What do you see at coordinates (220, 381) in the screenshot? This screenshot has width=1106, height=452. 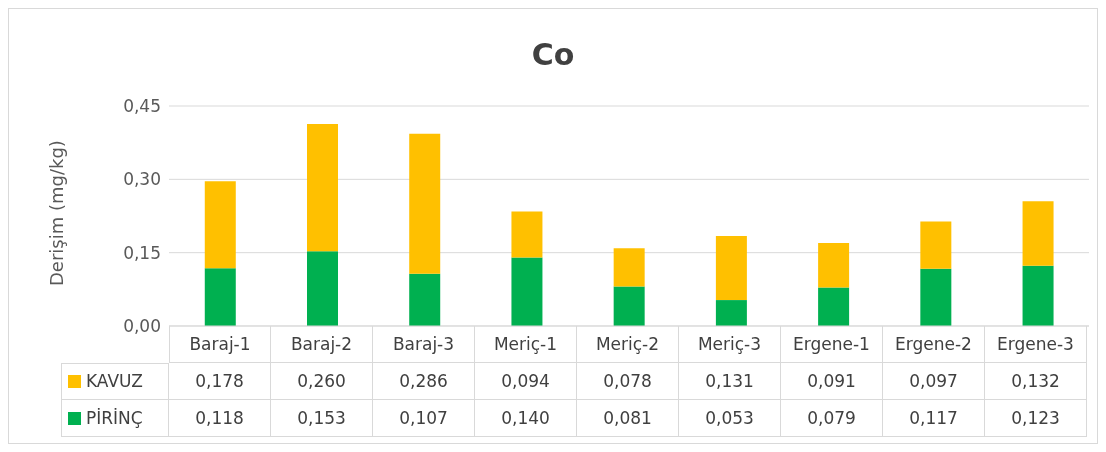 I see `data-label: 0,178` at bounding box center [220, 381].